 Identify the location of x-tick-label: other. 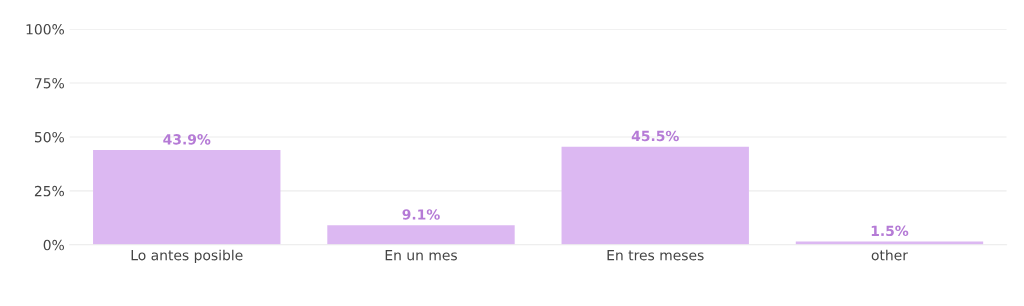
(889, 255).